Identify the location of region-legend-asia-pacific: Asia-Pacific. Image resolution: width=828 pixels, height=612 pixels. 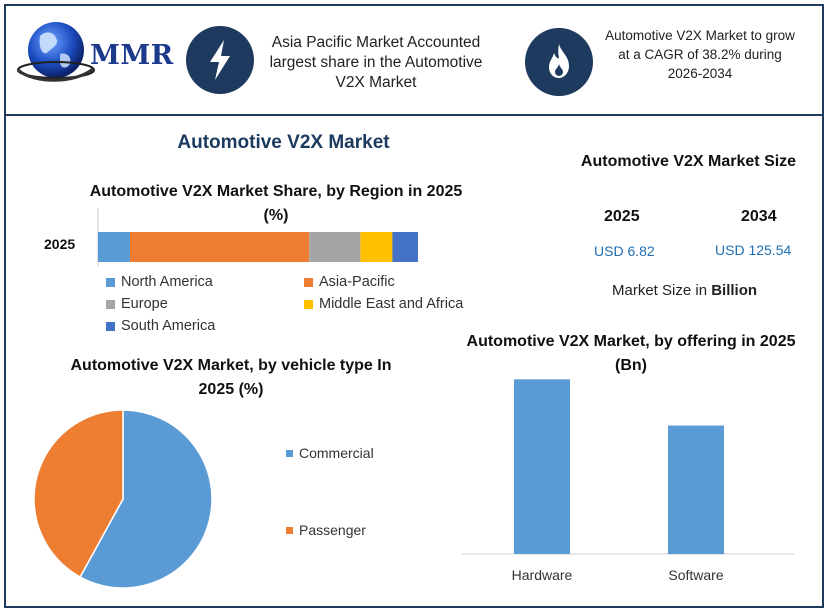
(349, 282).